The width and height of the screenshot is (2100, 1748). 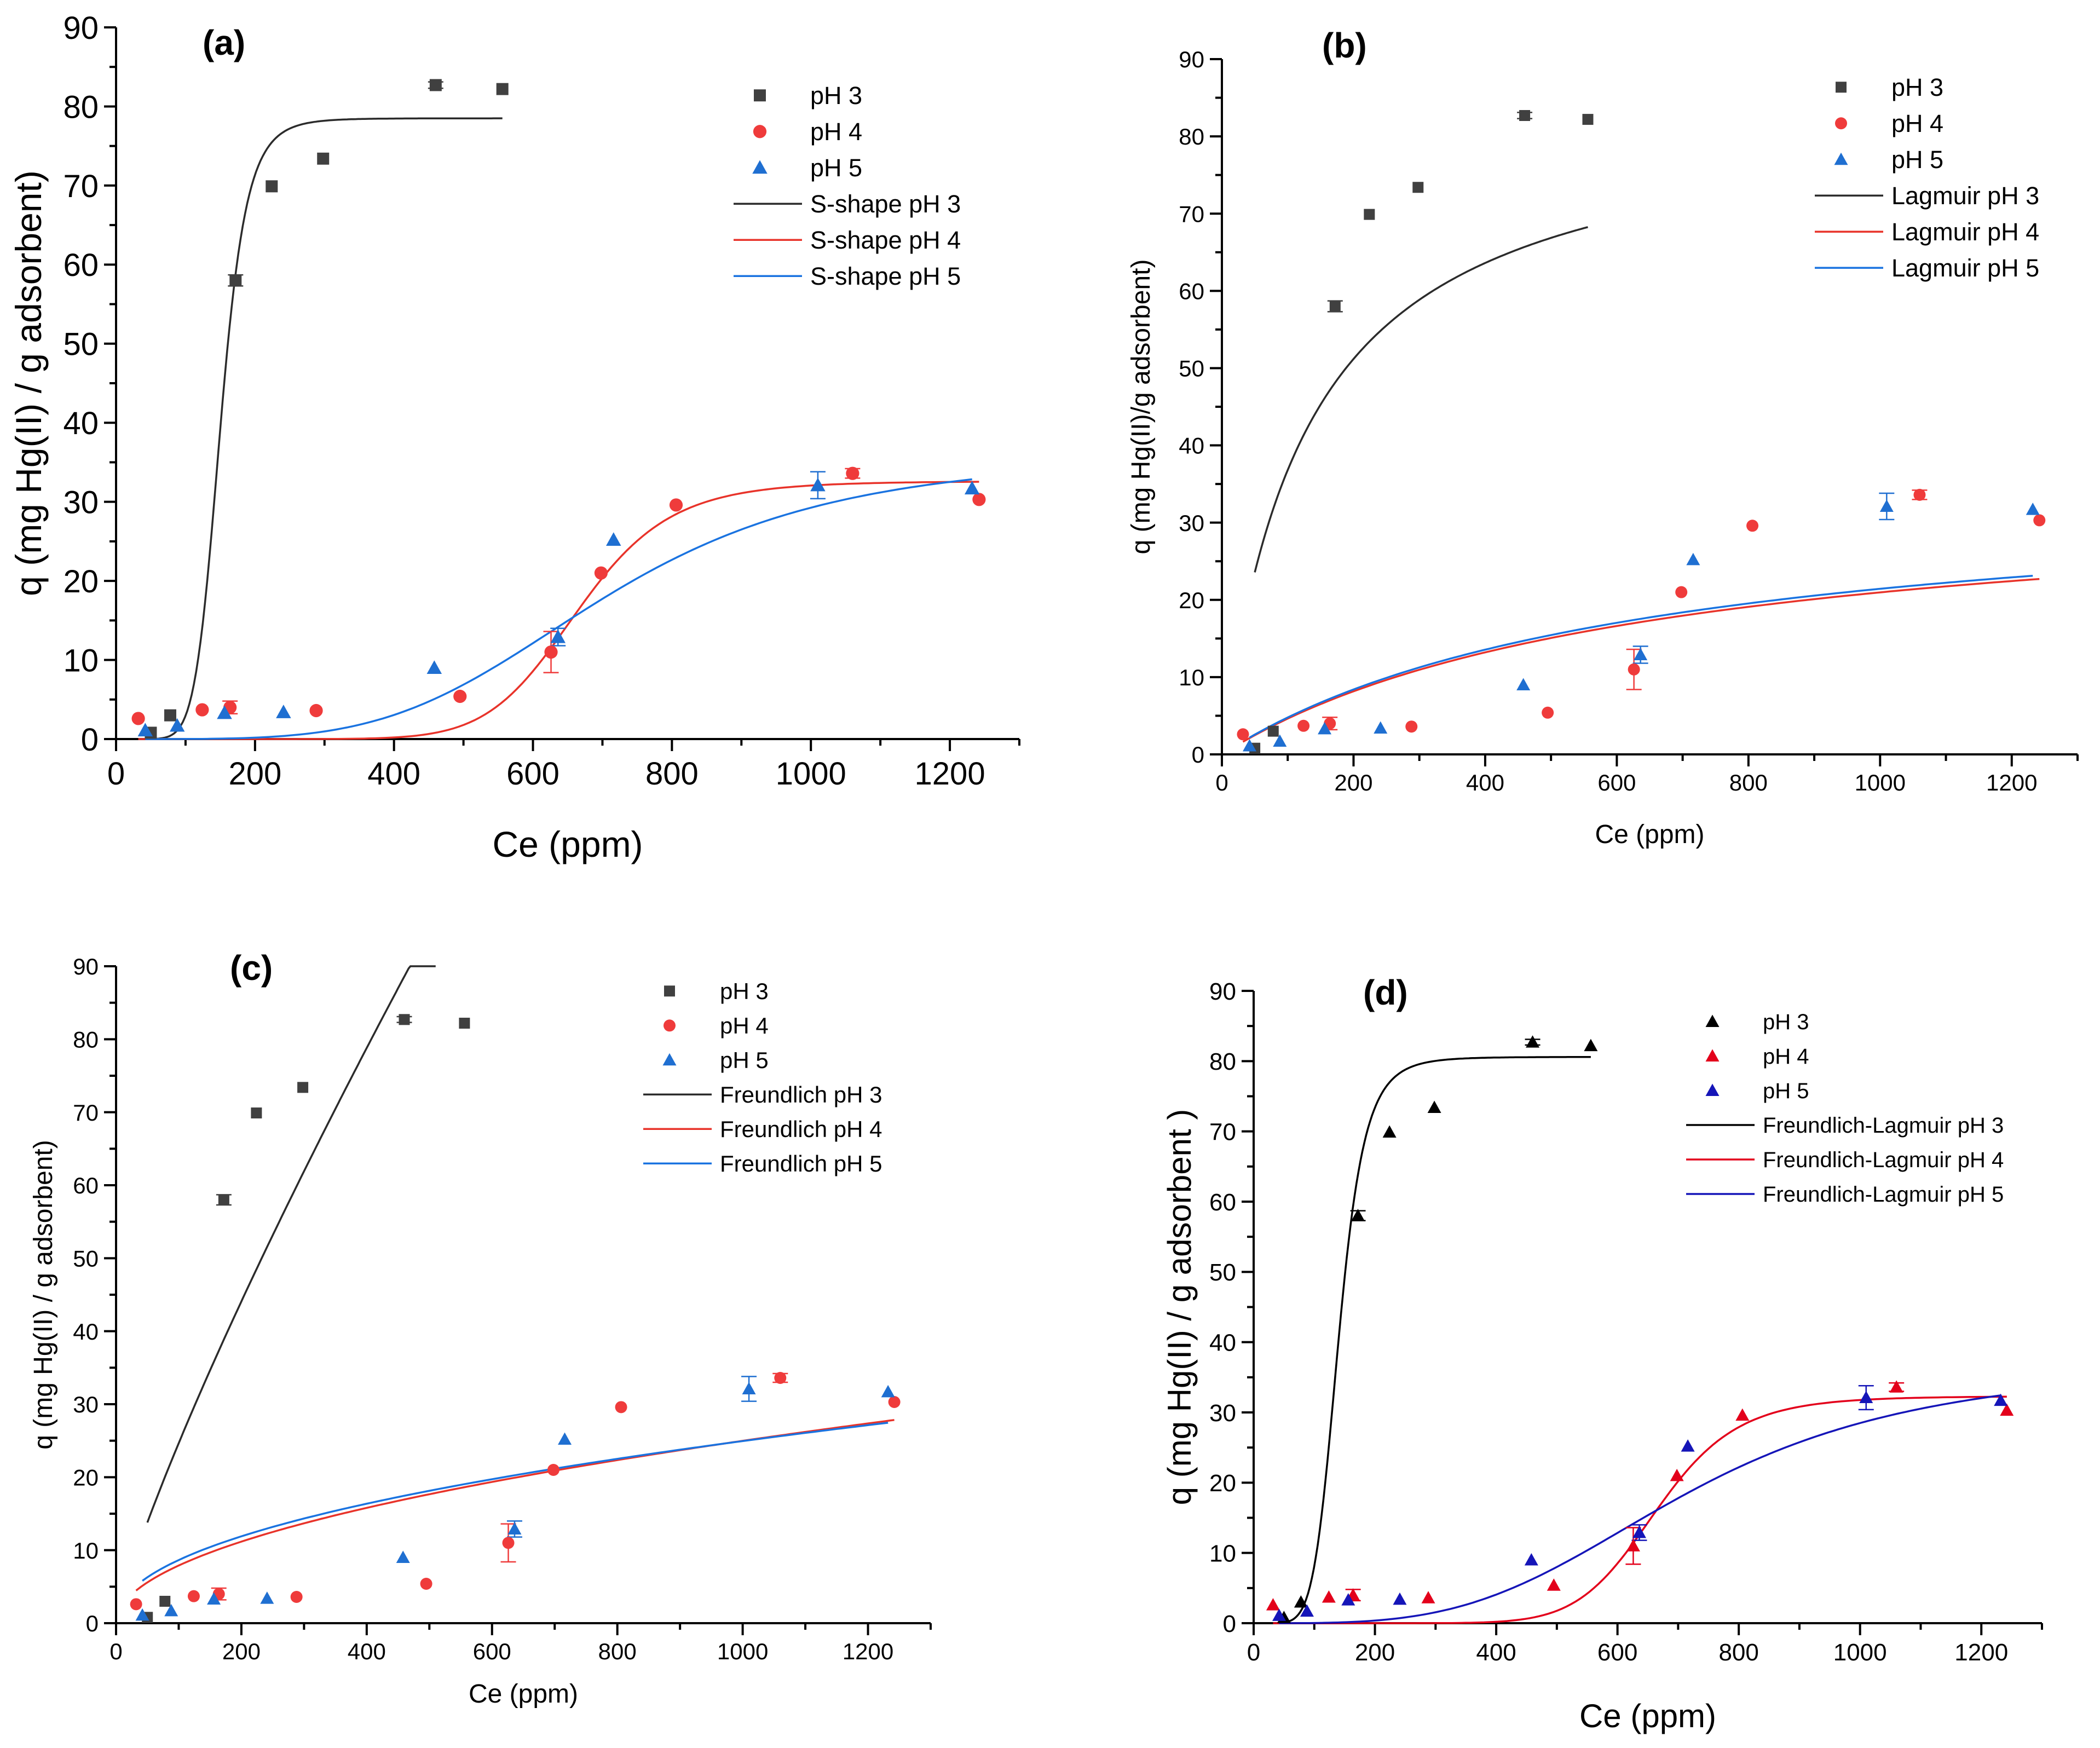 I want to click on panel-label: (a), so click(x=224, y=42).